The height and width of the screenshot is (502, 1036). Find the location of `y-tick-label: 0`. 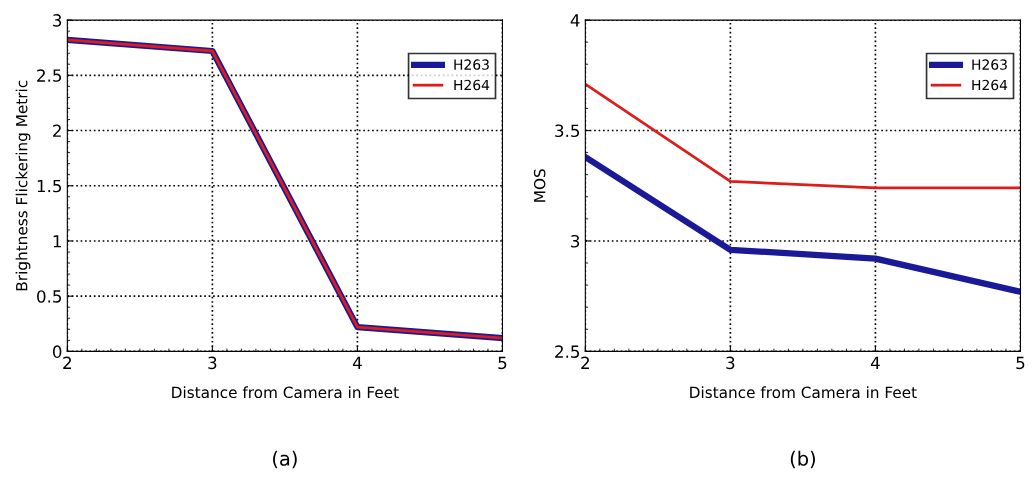

y-tick-label: 0 is located at coordinates (57, 351).